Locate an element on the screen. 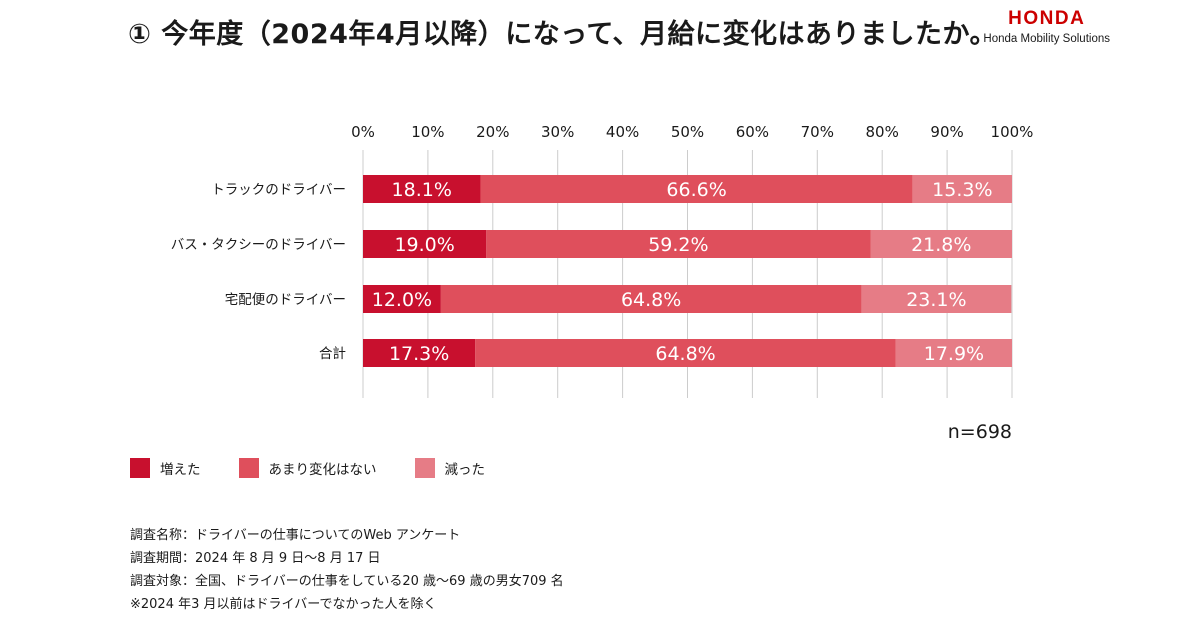  data-label-no-change: 66.6% is located at coordinates (696, 190).